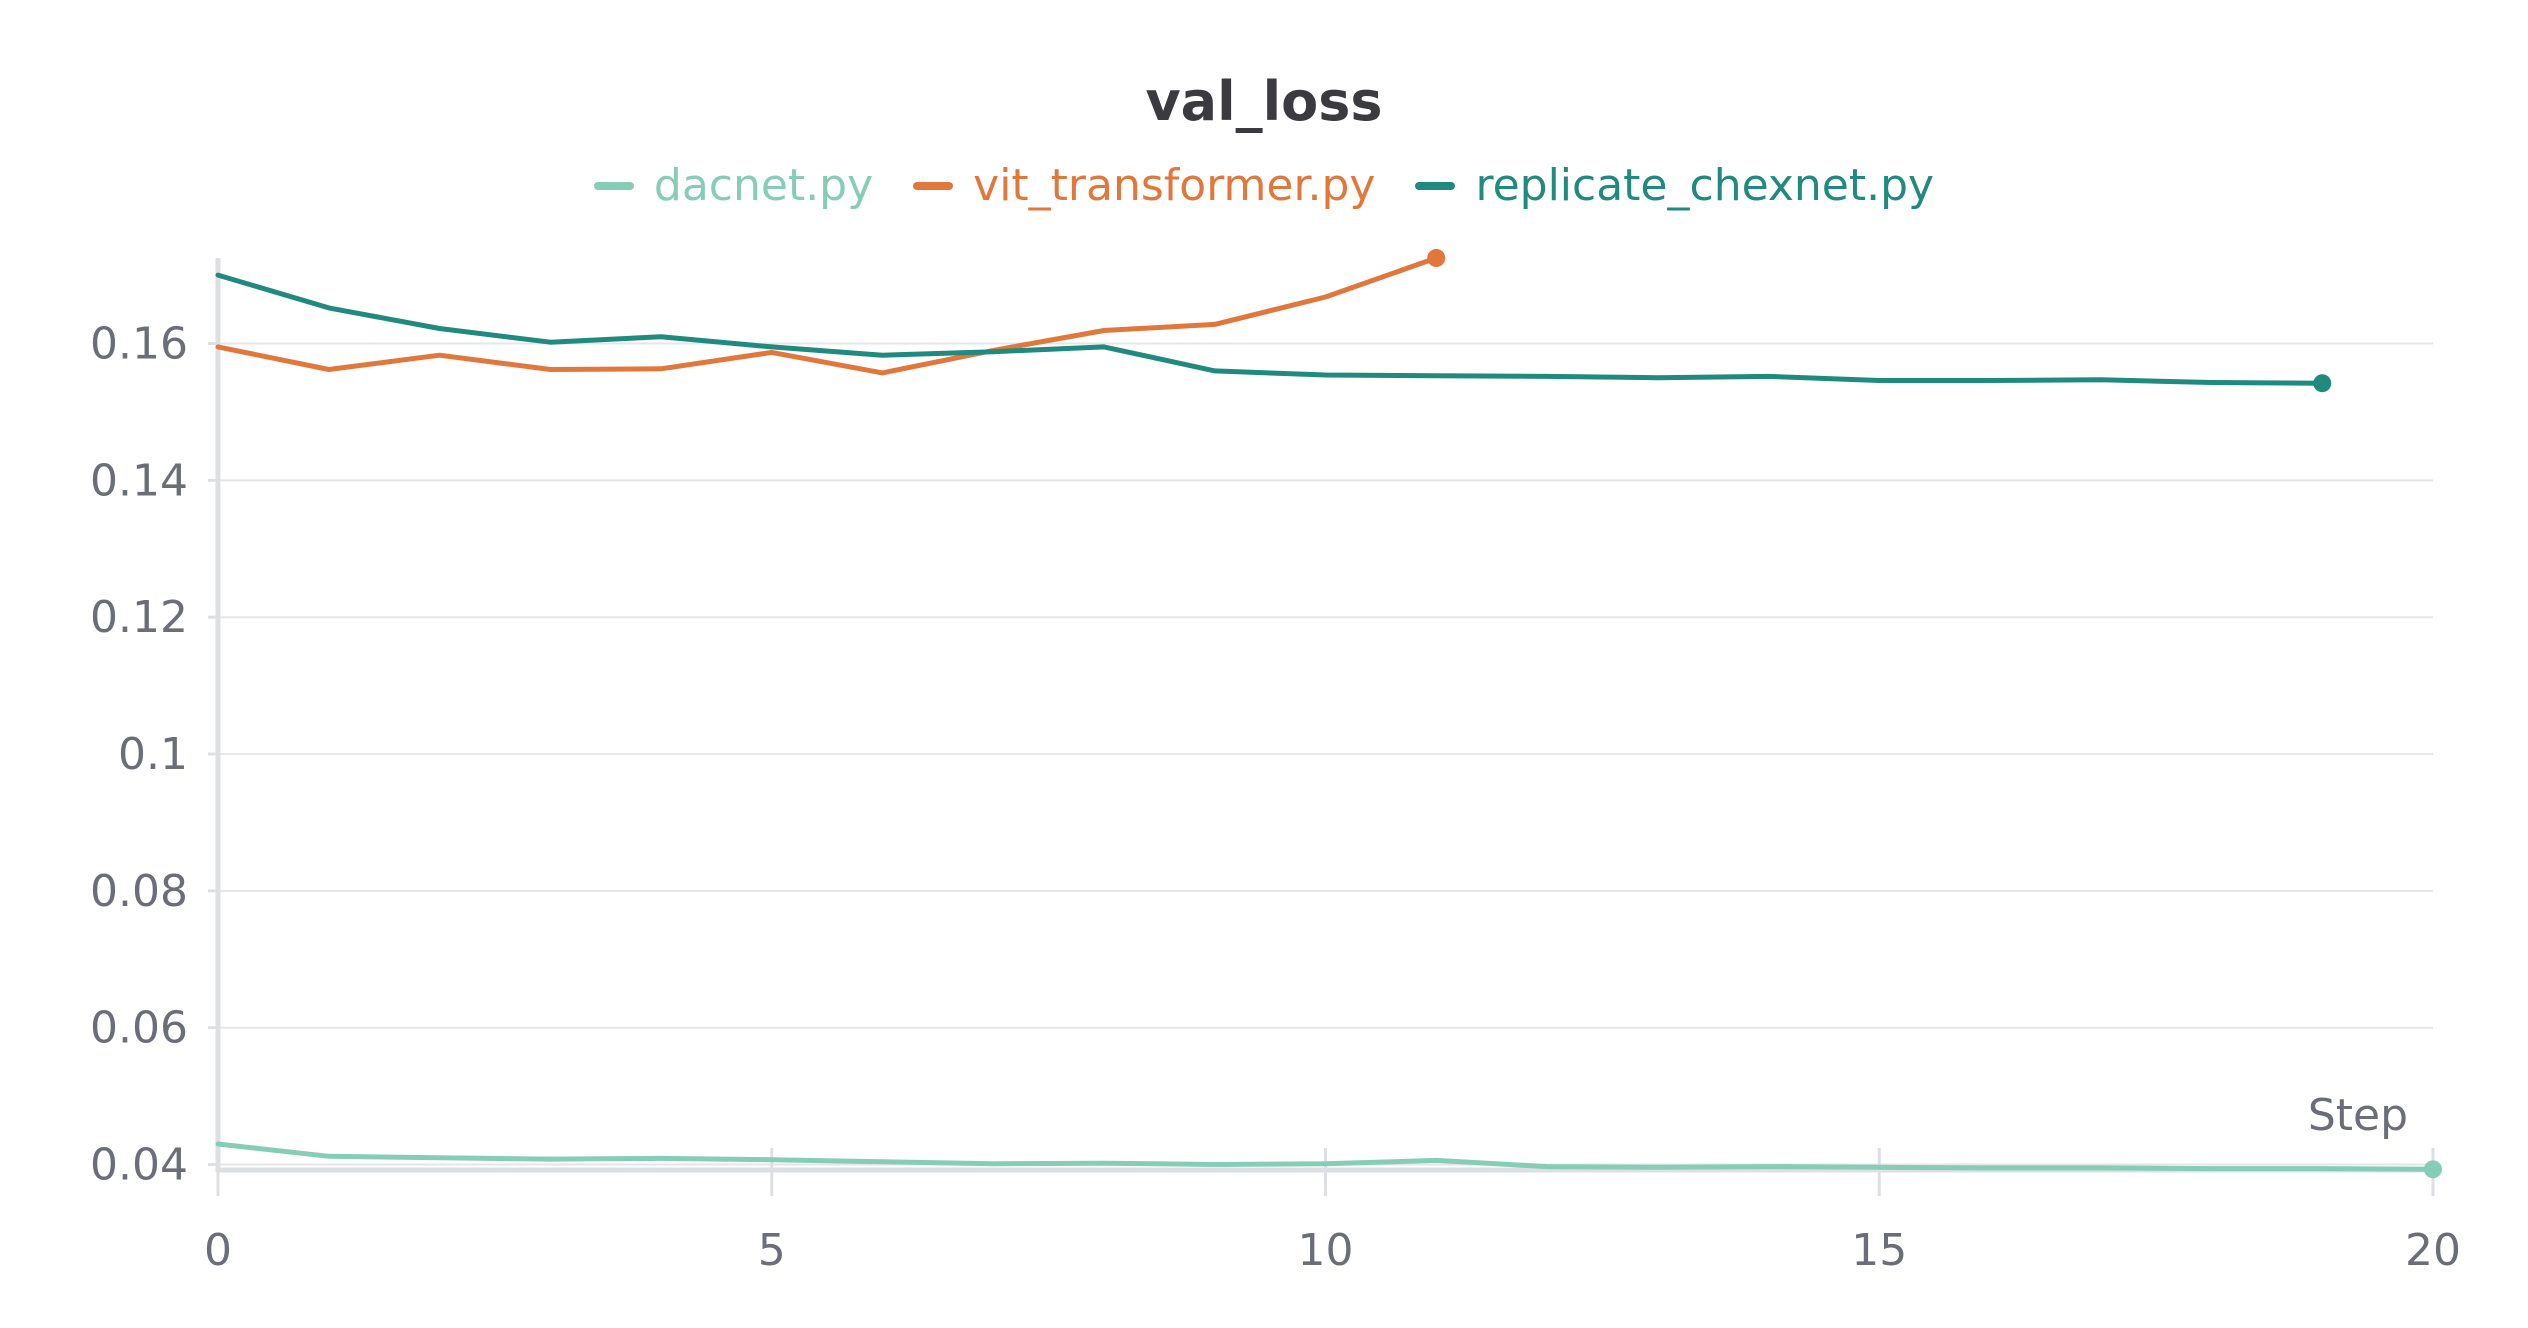  I want to click on y-tick-label: 0.16, so click(139, 344).